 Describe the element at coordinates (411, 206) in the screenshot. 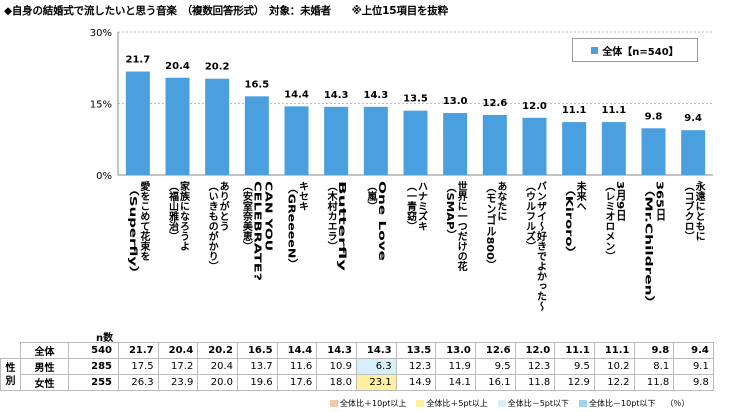

I see `category-label: （一青窈）` at that location.